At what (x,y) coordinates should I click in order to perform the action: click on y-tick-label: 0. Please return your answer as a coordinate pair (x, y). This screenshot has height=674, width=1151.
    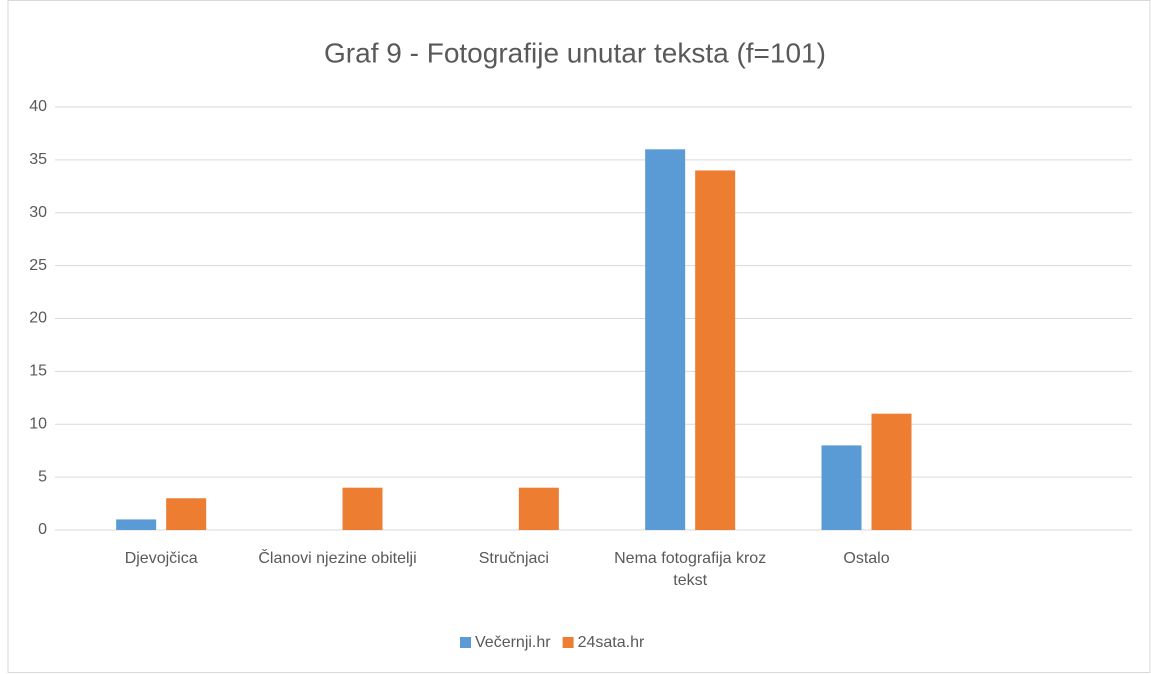
    Looking at the image, I should click on (42, 529).